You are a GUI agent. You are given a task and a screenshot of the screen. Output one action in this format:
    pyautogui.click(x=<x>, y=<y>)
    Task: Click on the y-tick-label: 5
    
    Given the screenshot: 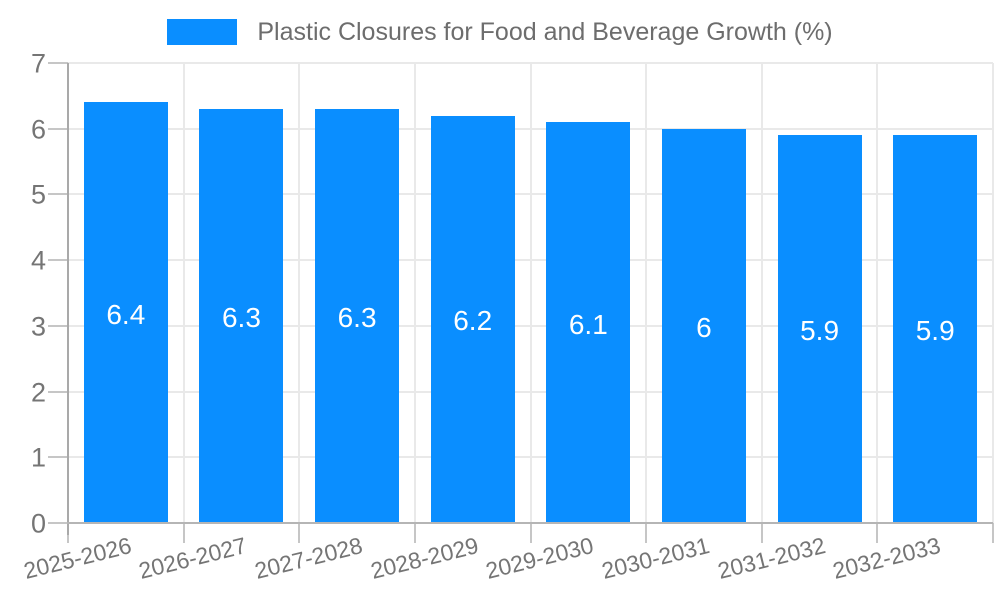 What is the action you would take?
    pyautogui.click(x=38, y=194)
    